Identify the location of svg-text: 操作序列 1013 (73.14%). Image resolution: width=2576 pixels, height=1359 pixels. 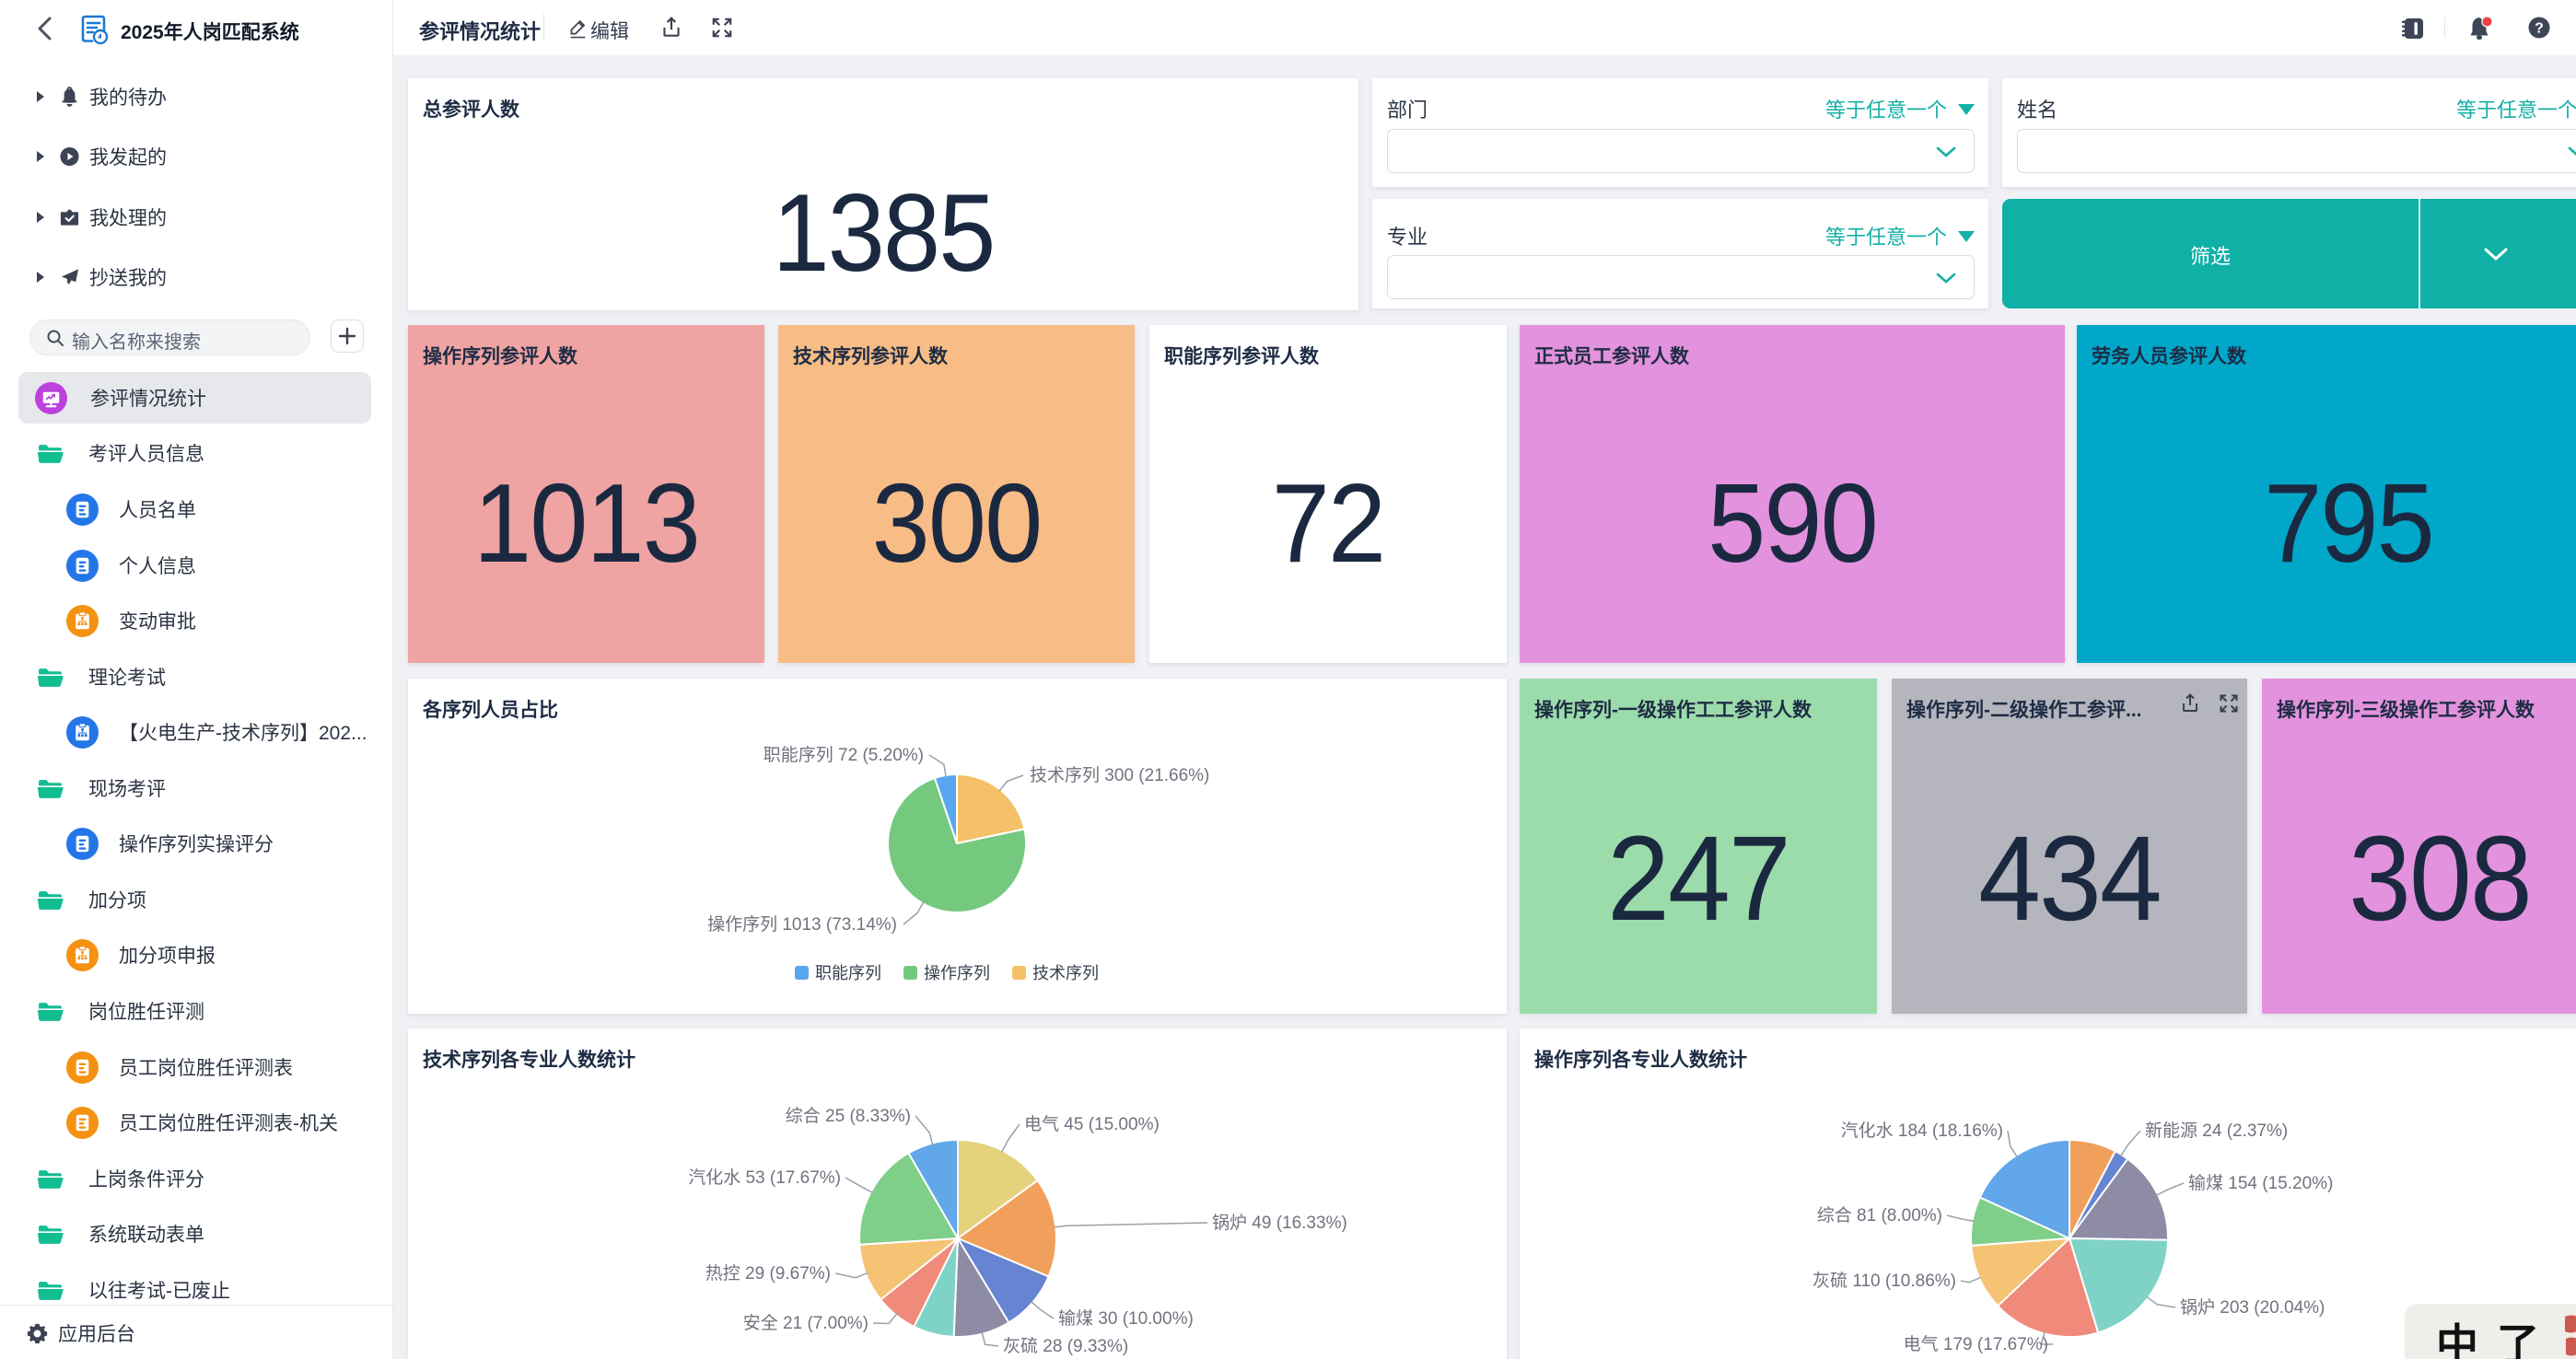
(802, 924).